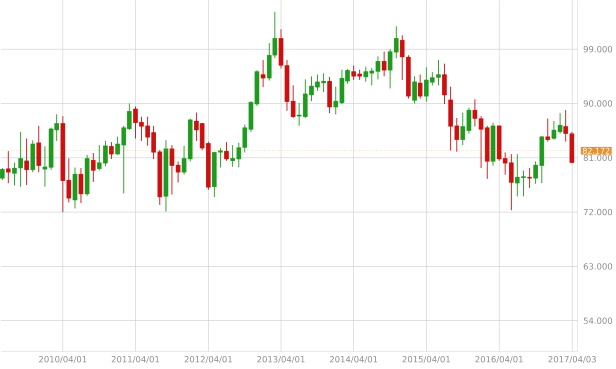 The width and height of the screenshot is (616, 369). I want to click on x-tick-label: 2017/04/03, so click(572, 359).